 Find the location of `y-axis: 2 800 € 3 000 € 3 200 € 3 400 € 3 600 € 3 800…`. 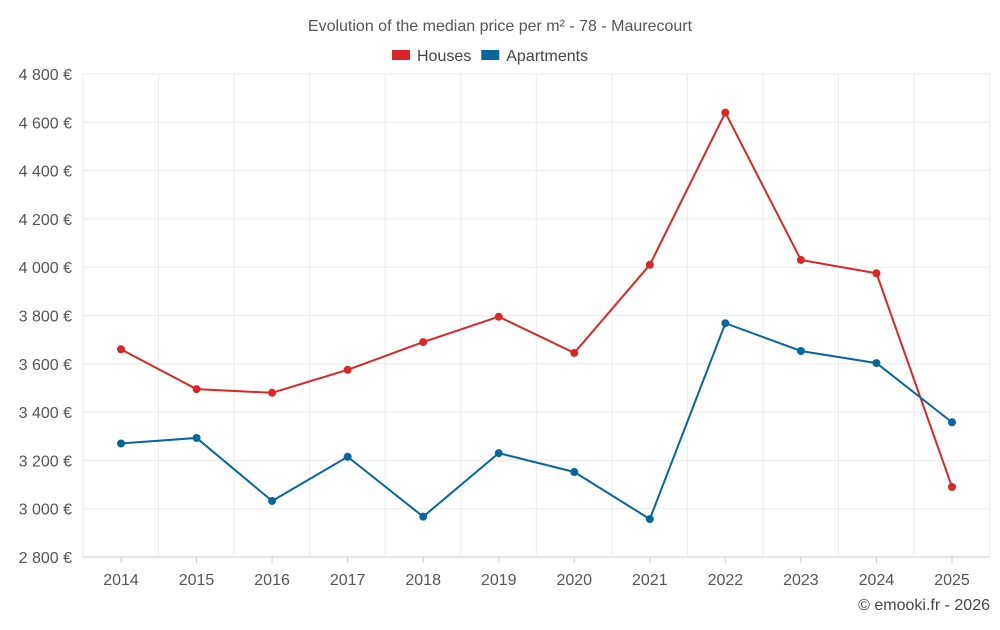

y-axis: 2 800 € 3 000 € 3 200 € 3 400 € 3 600 € 3 800… is located at coordinates (45, 317).